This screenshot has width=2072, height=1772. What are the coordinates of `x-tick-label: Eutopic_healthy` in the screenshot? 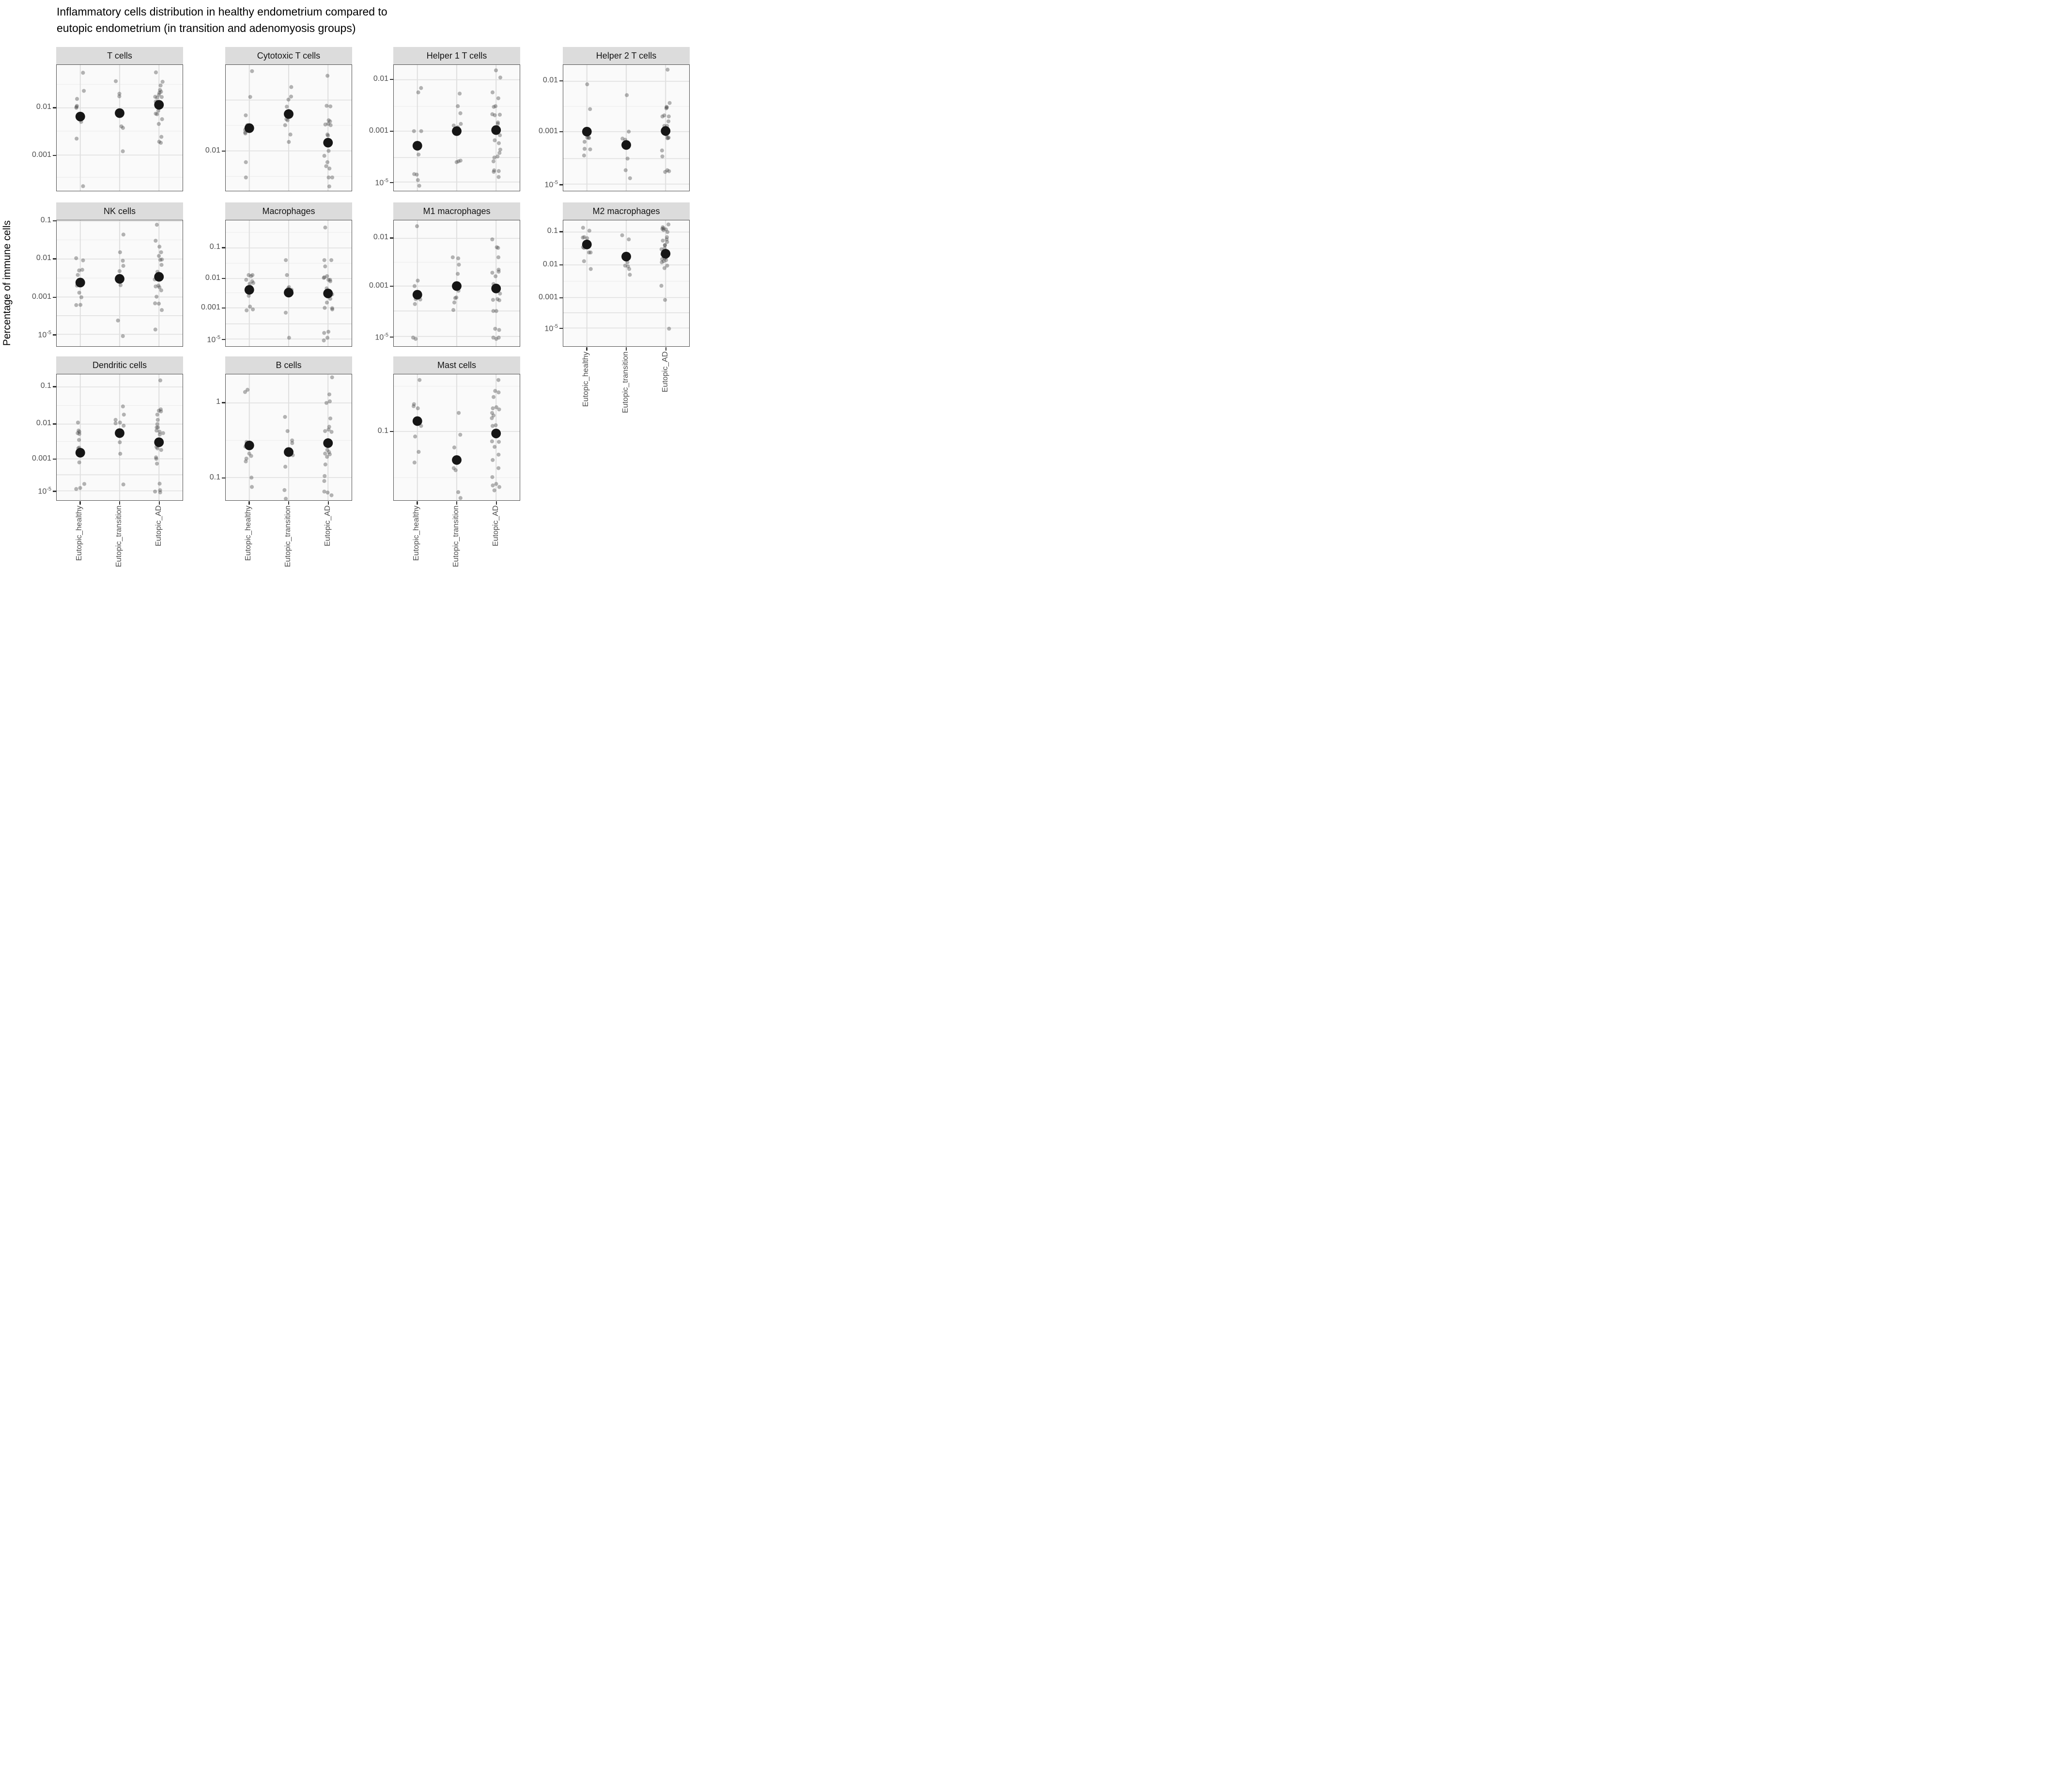 It's located at (586, 379).